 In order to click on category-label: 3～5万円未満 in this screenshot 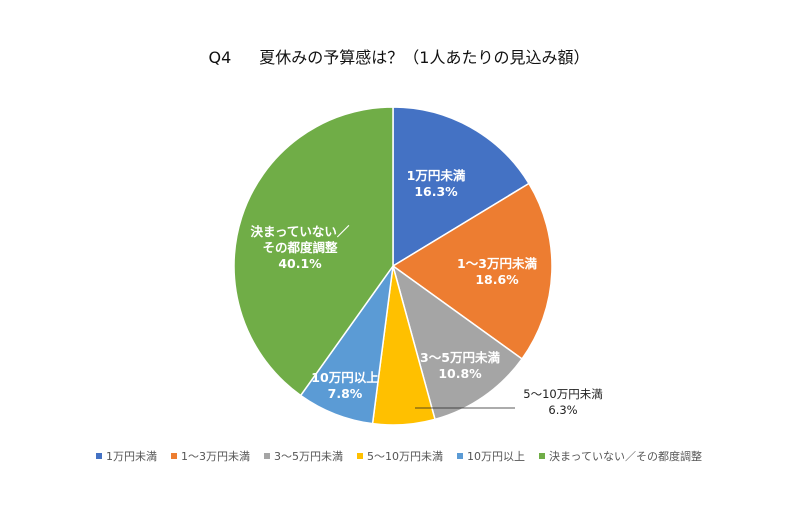, I will do `click(460, 357)`.